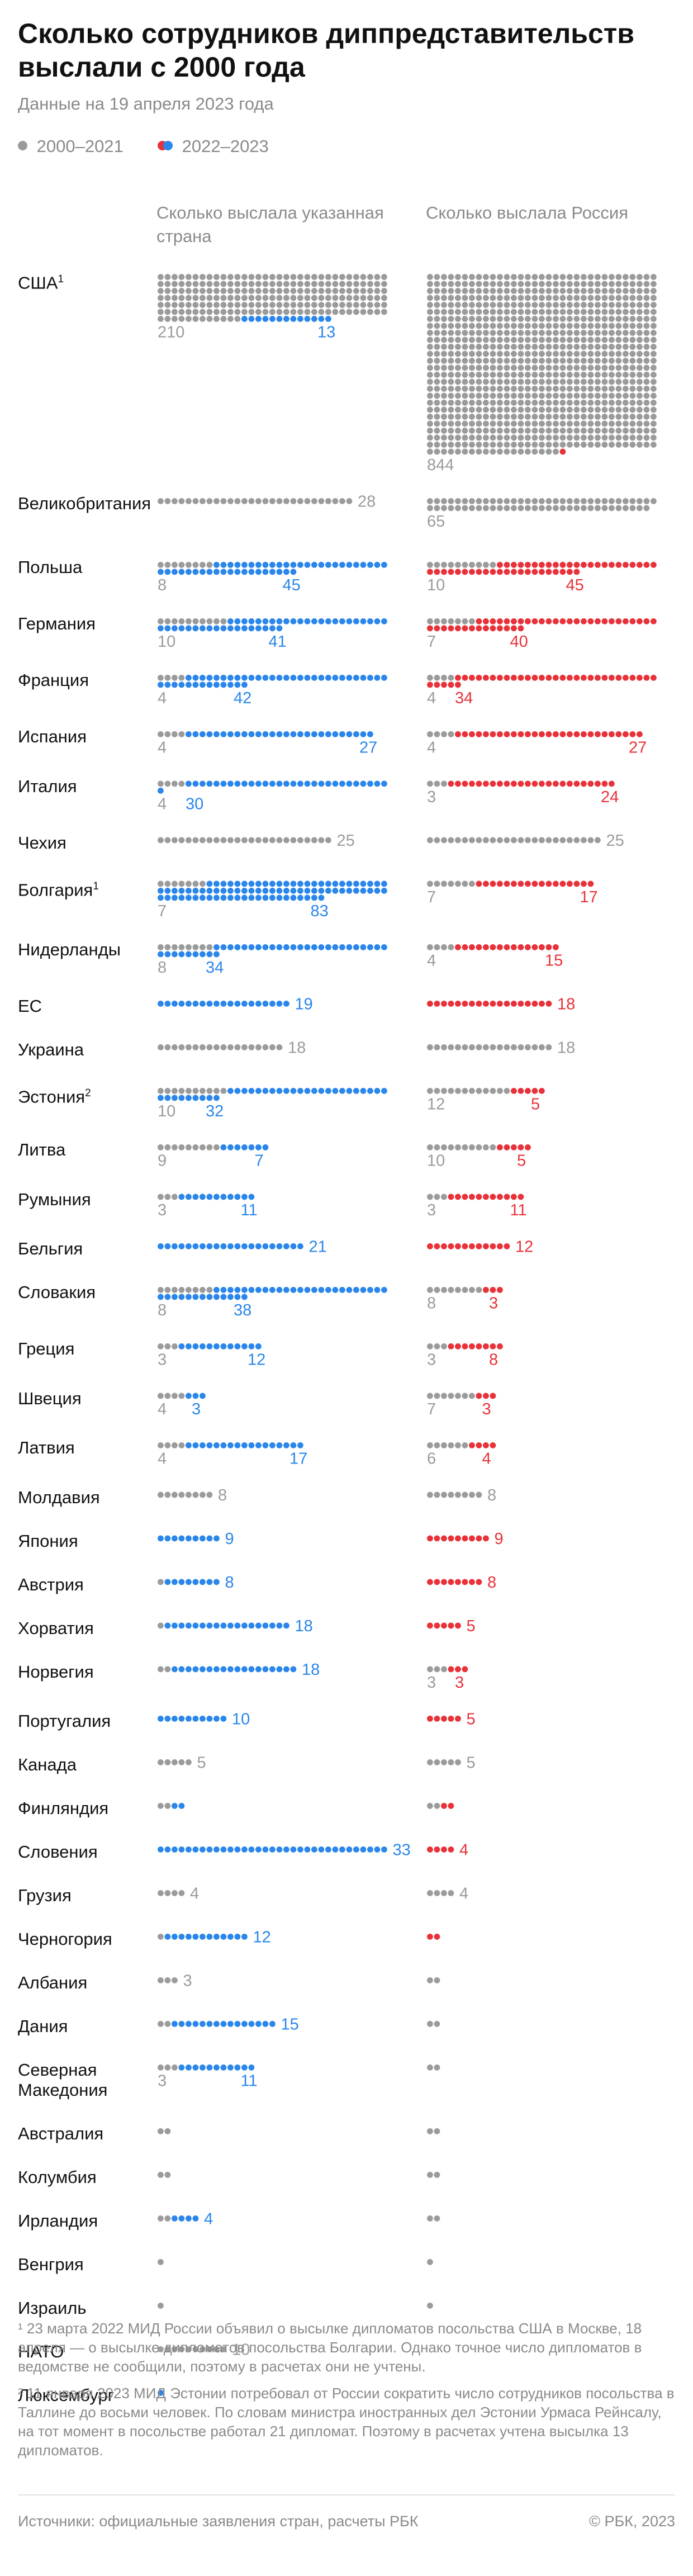 The height and width of the screenshot is (2576, 693). I want to click on value-old-russia-16: 8, so click(431, 1304).